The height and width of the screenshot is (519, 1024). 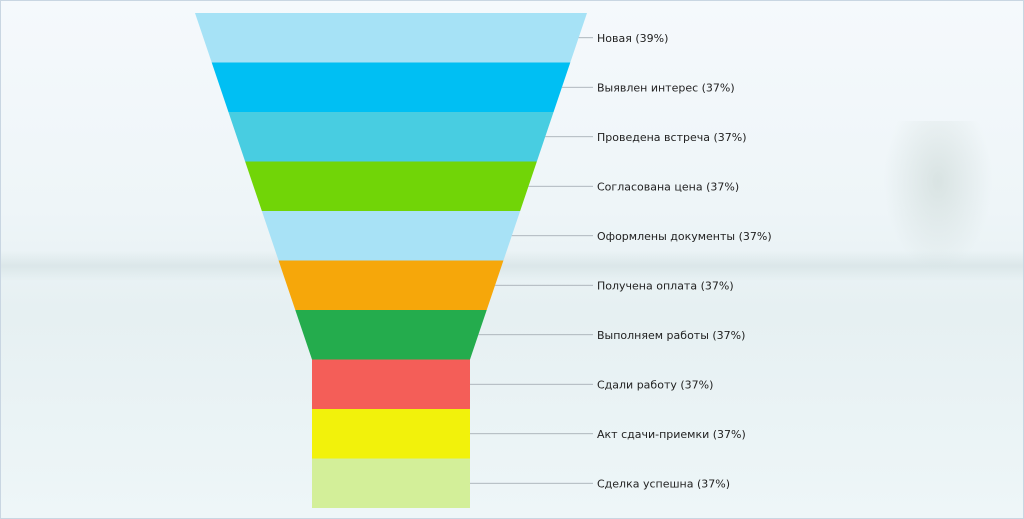 I want to click on funnel-label: Сделка успешна (37%), so click(x=663, y=483).